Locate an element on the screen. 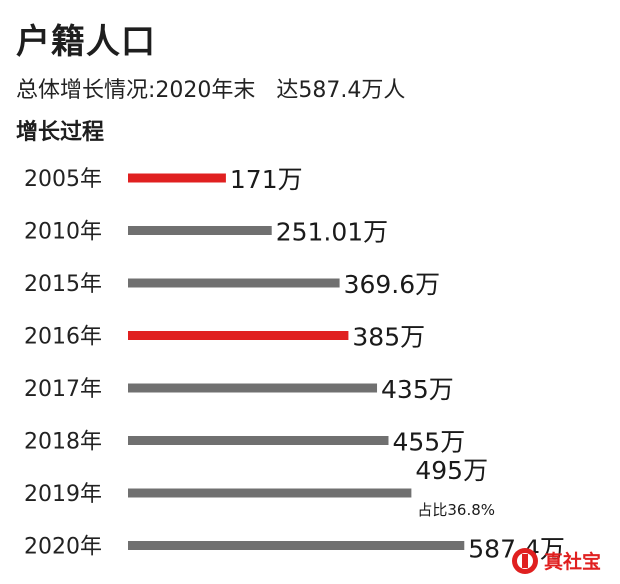  category-label: 2015年 is located at coordinates (63, 284).